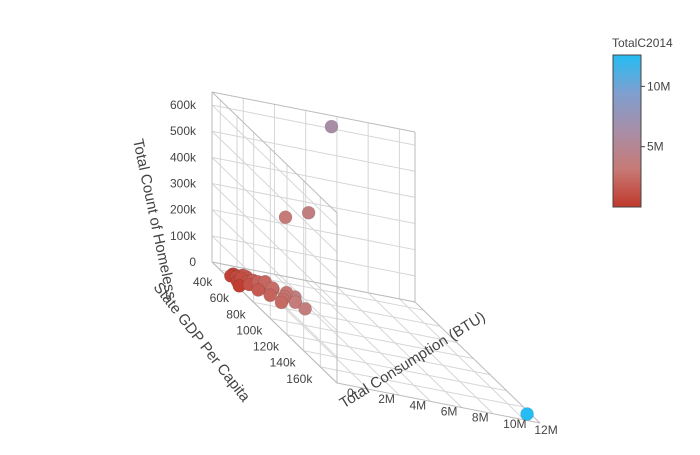  Describe the element at coordinates (449, 411) in the screenshot. I see `x-tick-label: 6M` at that location.